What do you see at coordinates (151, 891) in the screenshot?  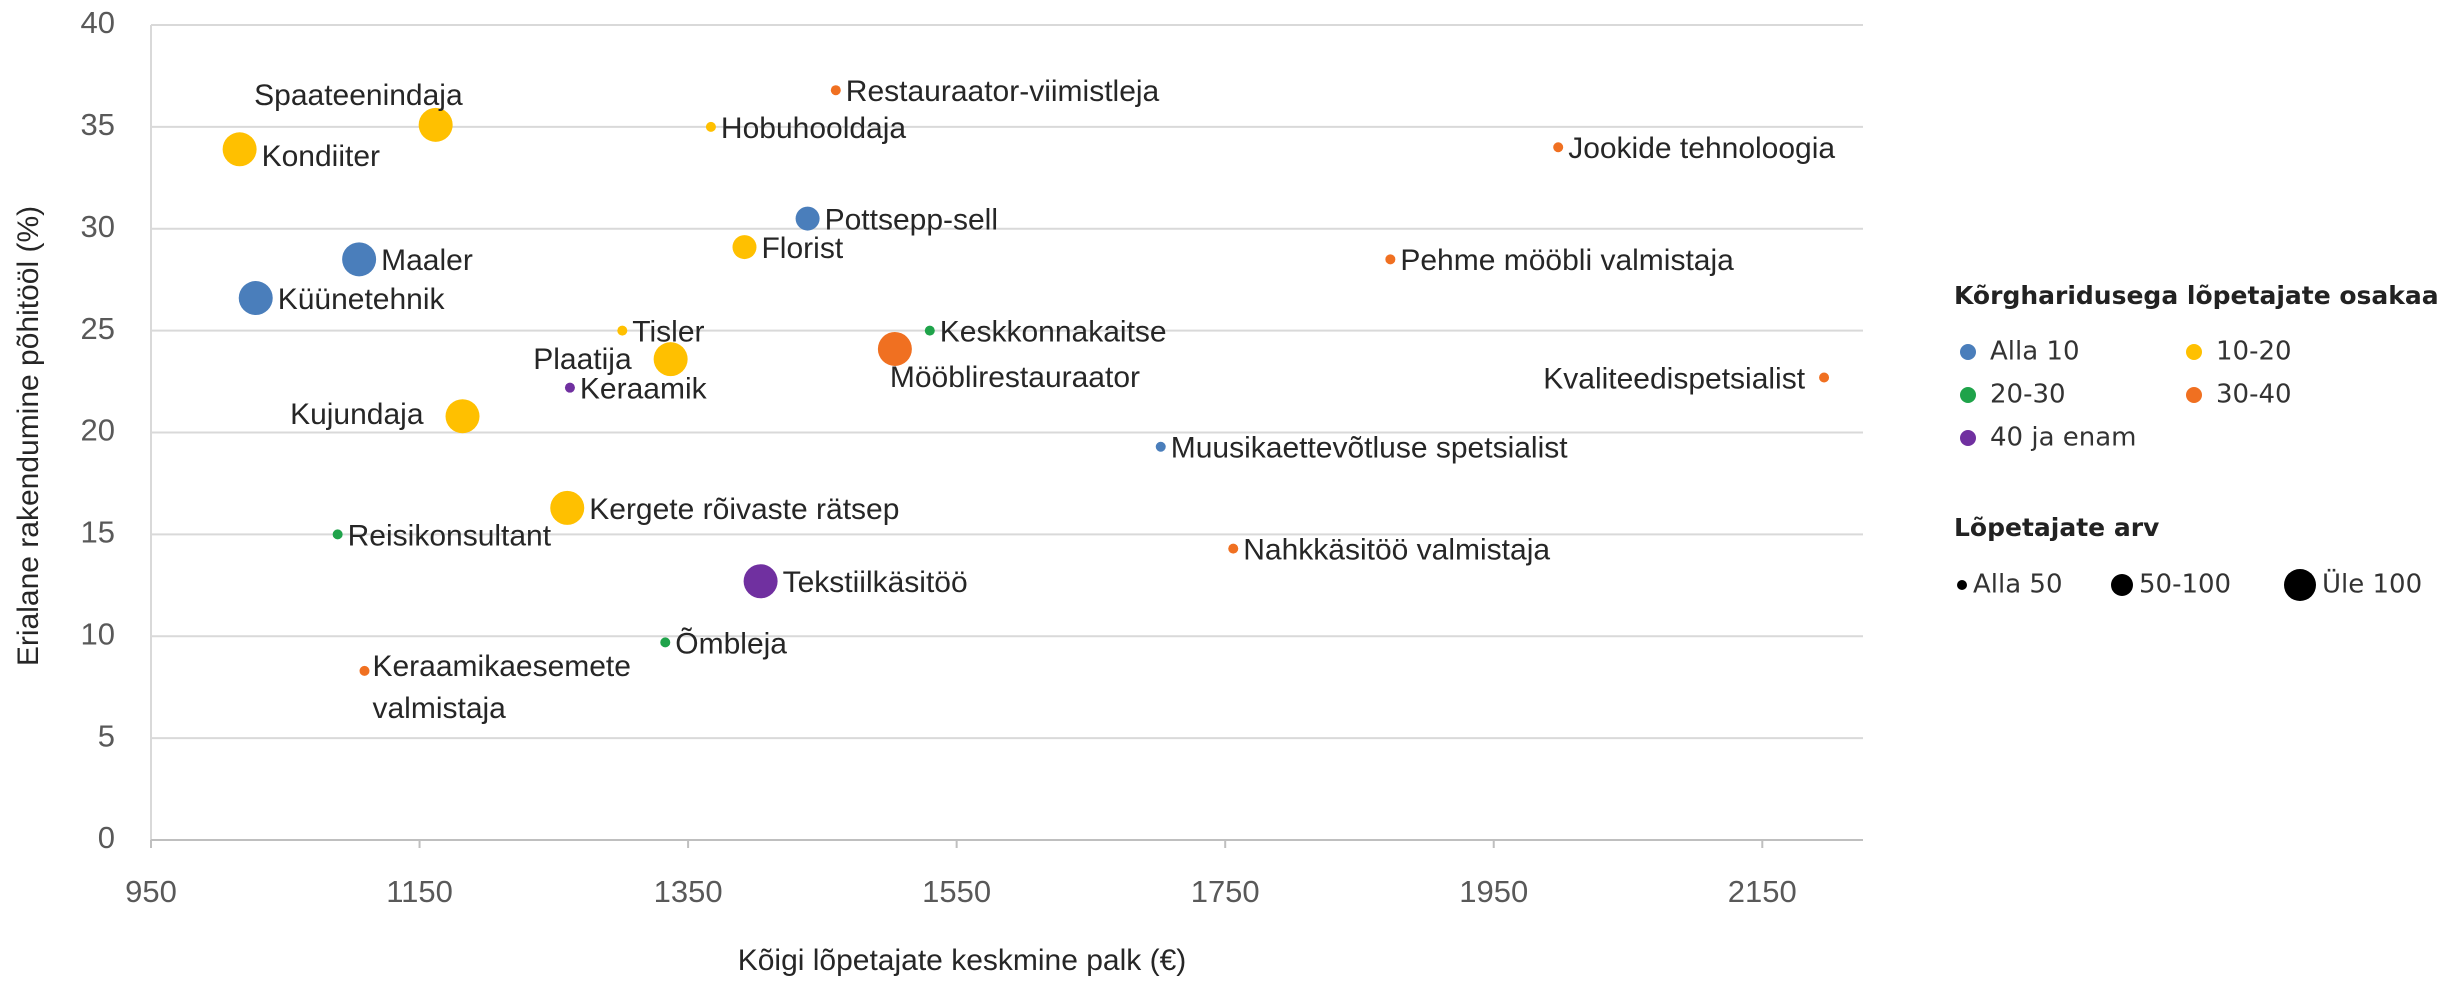 I see `x-tick-label: 950` at bounding box center [151, 891].